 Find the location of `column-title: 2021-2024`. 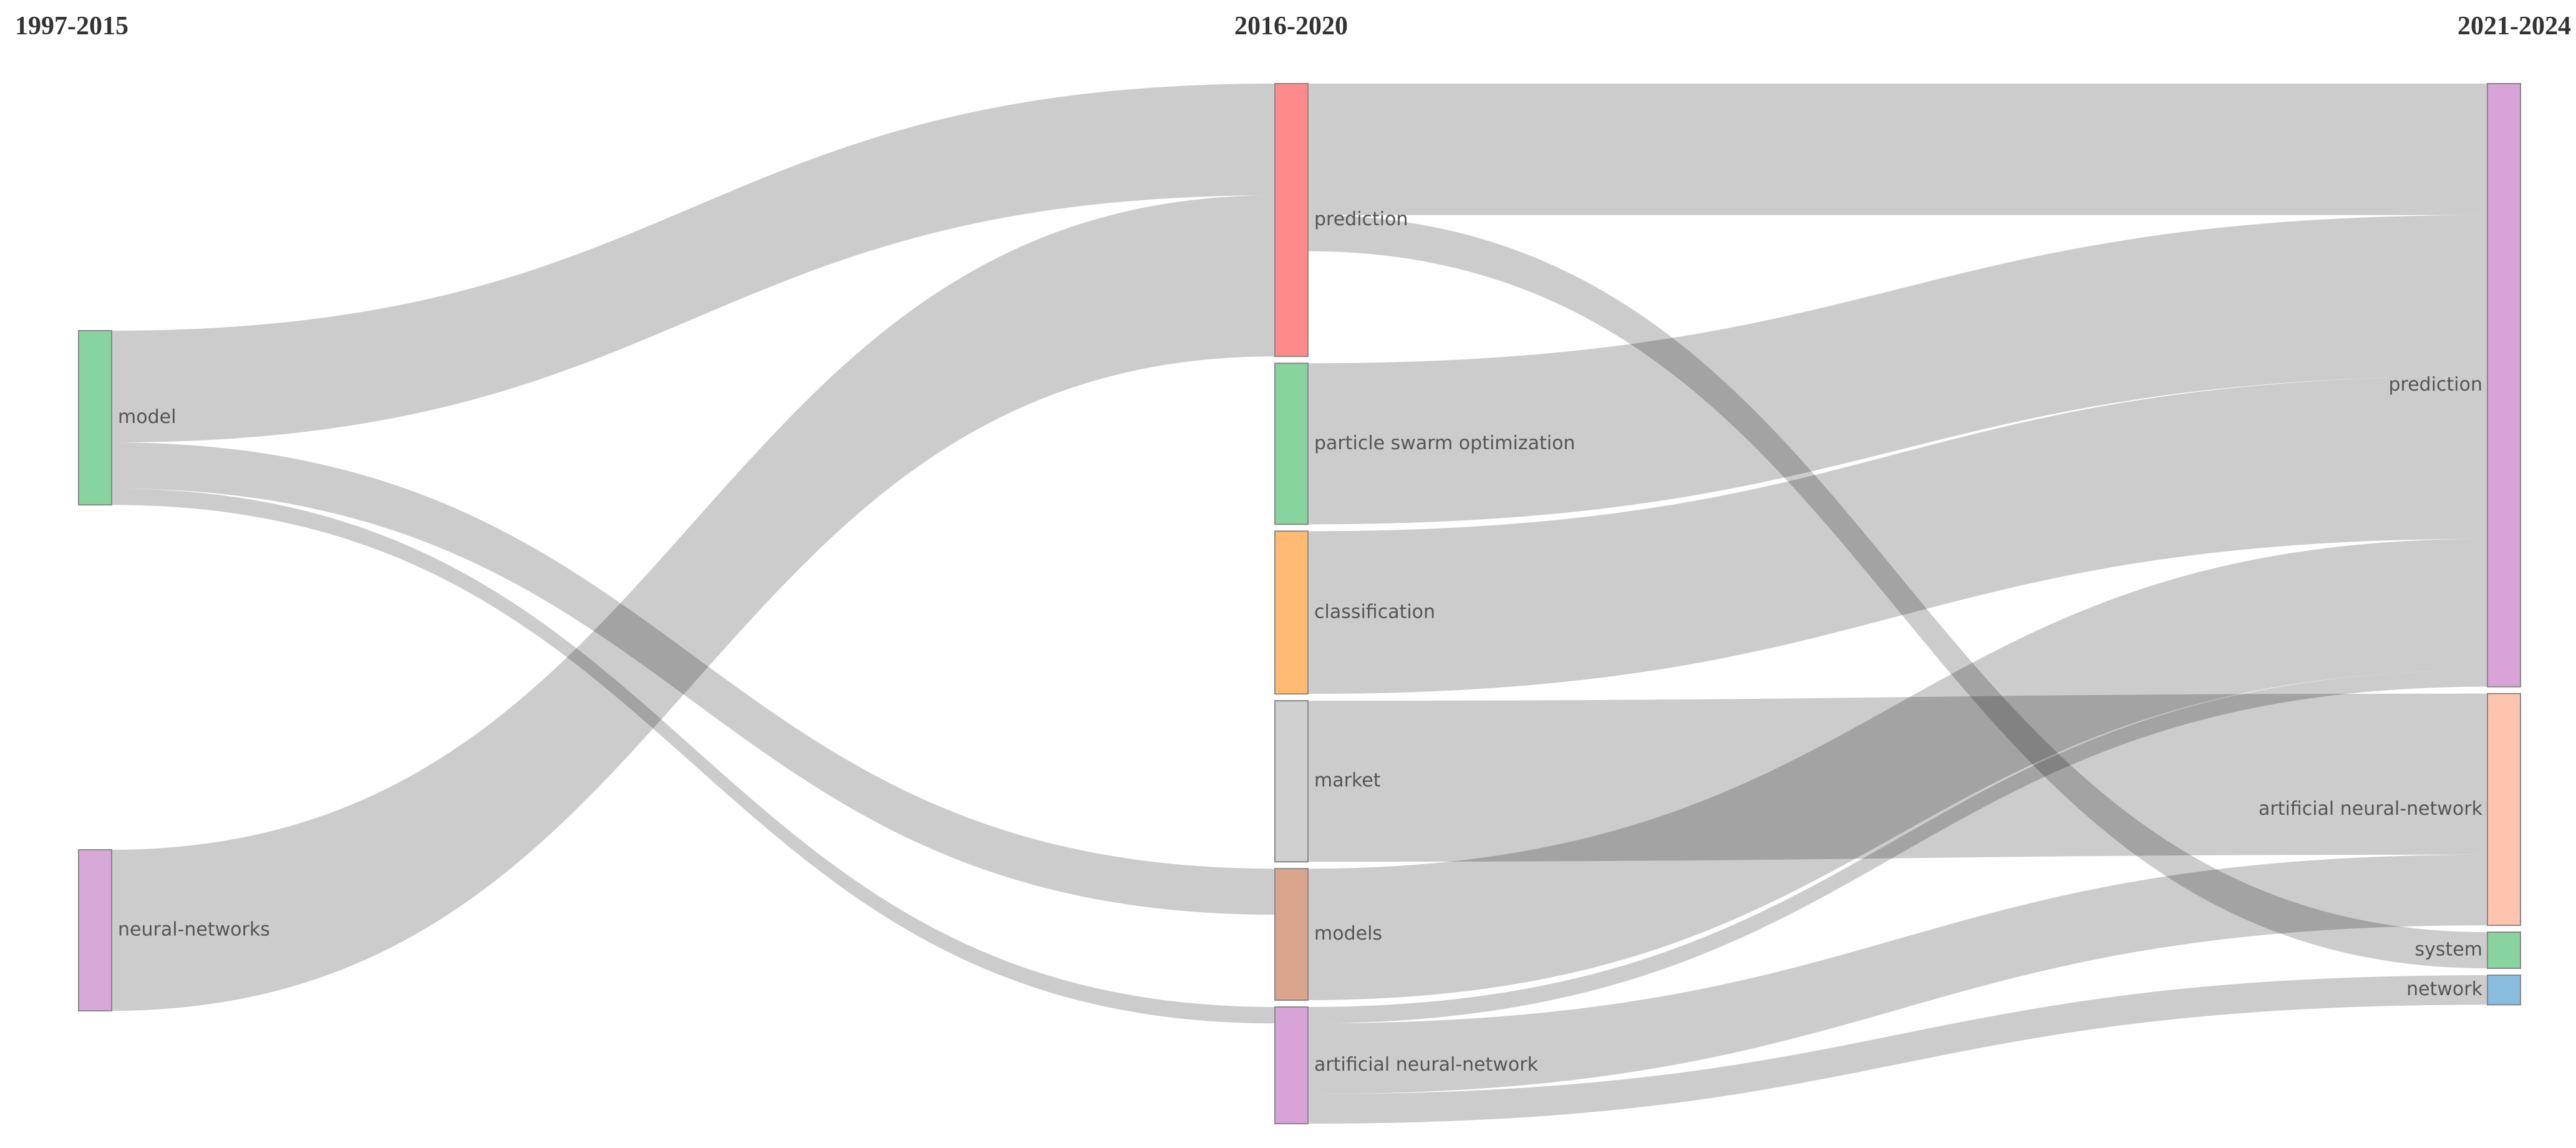

column-title: 2021-2024 is located at coordinates (2514, 26).